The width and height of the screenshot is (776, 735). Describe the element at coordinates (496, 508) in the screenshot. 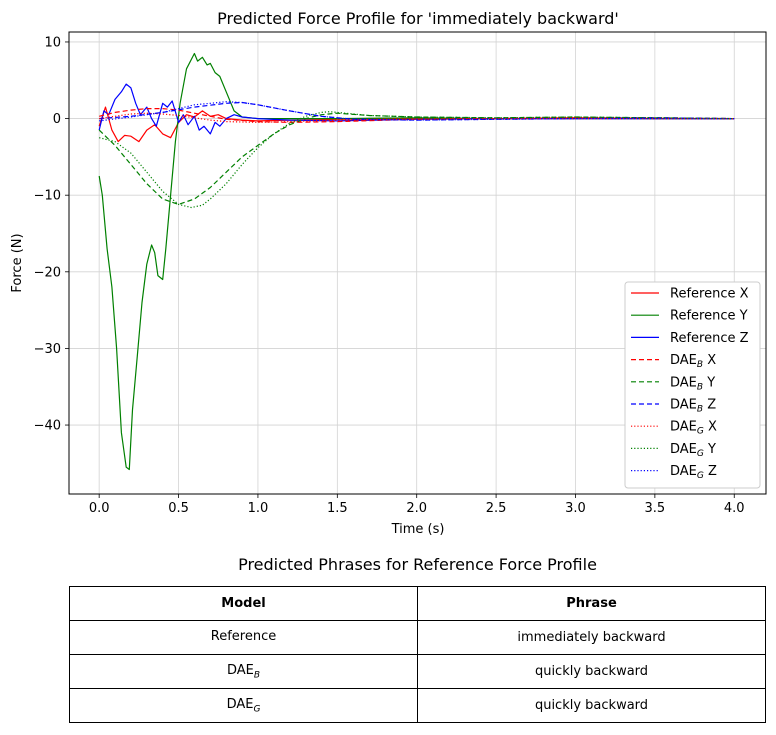

I see `x-tick-label: 2.5` at that location.